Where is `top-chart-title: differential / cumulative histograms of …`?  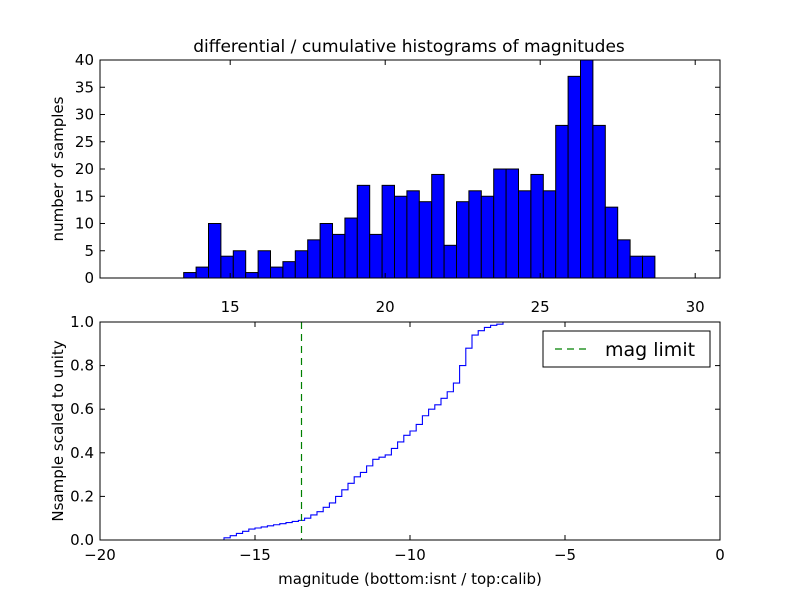 top-chart-title: differential / cumulative histograms of … is located at coordinates (409, 47).